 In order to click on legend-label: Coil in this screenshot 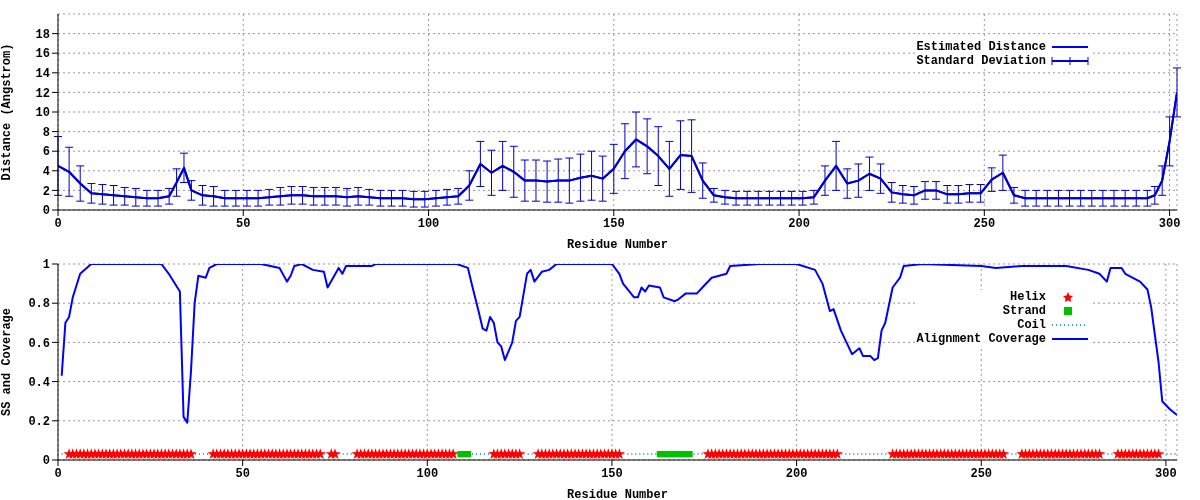, I will do `click(1031, 325)`.